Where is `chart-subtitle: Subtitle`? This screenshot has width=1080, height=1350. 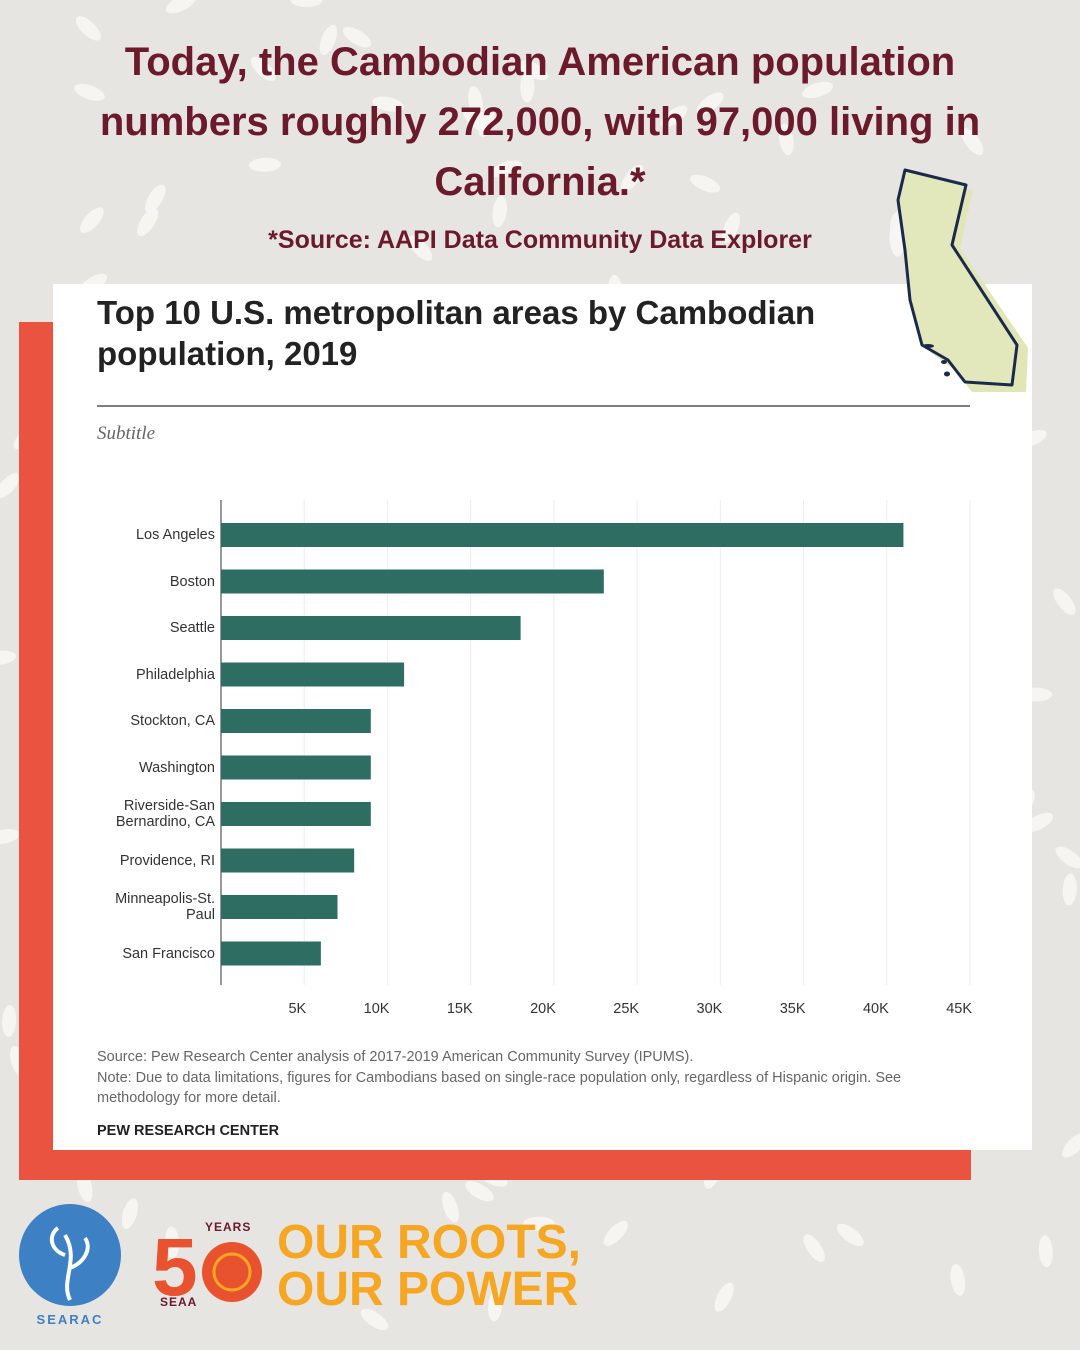
chart-subtitle: Subtitle is located at coordinates (126, 433).